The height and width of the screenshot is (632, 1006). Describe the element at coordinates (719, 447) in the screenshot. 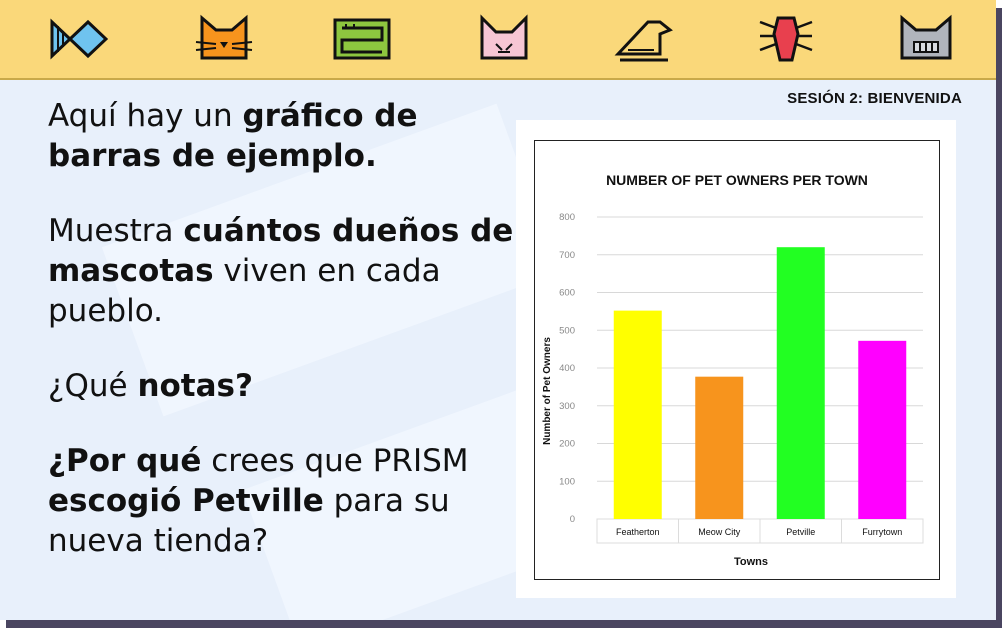

I see `bar-meow-city` at that location.